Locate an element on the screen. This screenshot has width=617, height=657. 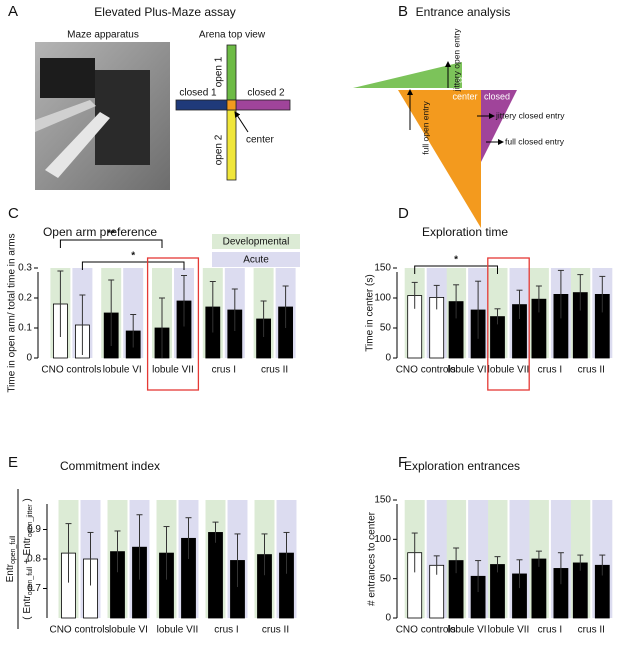
arm-label: closed 2 is located at coordinates (266, 93).